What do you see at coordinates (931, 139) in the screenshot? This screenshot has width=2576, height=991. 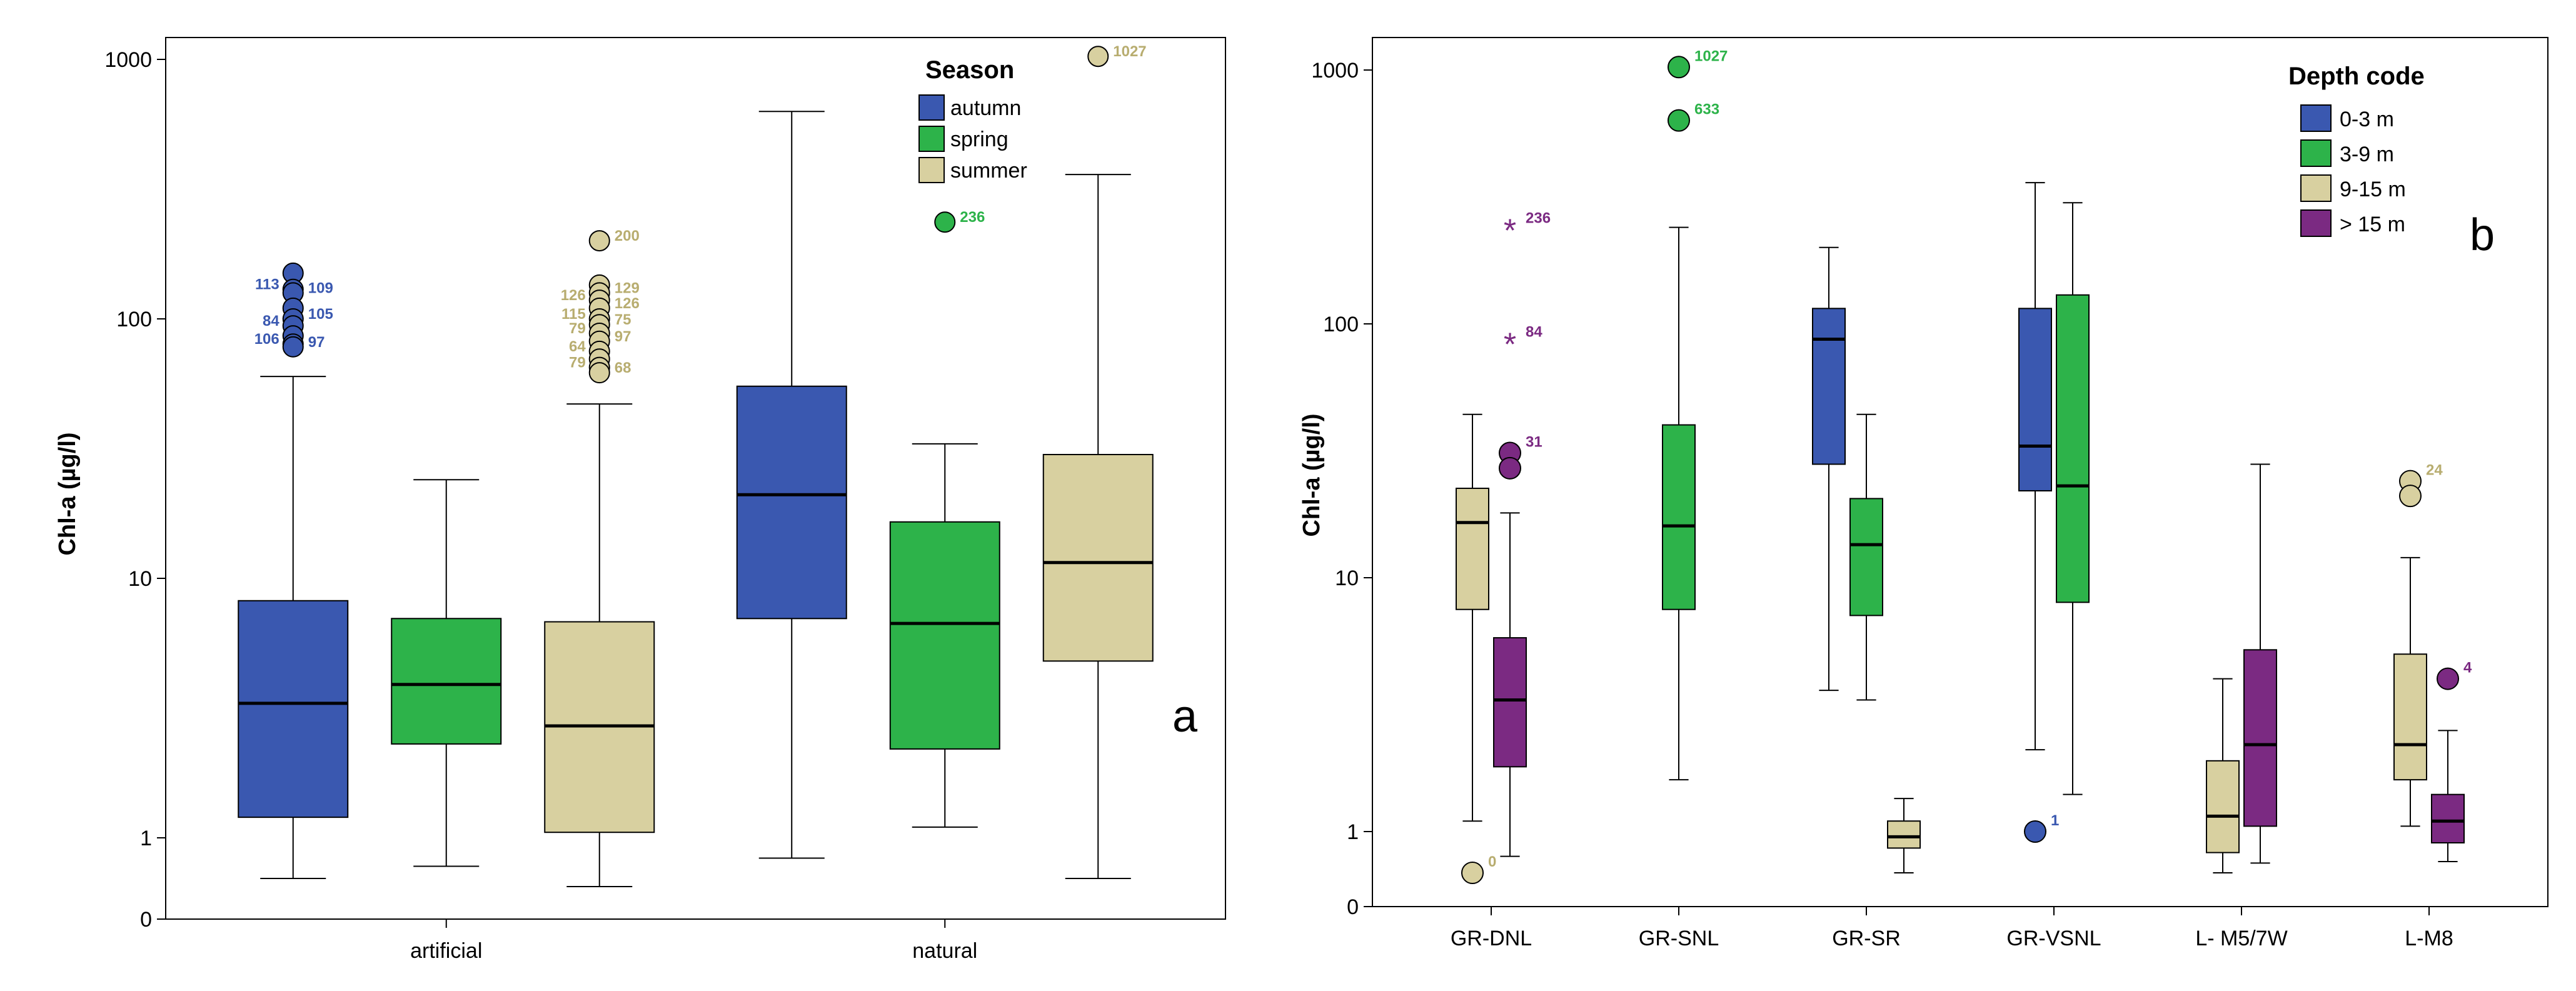 I see `chart-a-legend-swatch-spring` at bounding box center [931, 139].